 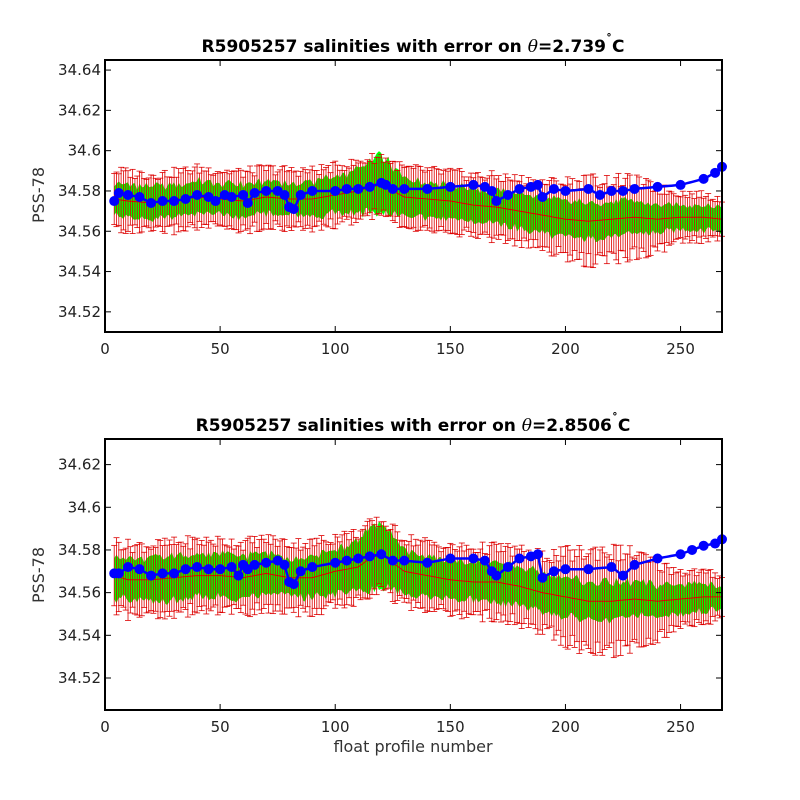 I want to click on mapped-salinity-line, so click(x=418, y=577).